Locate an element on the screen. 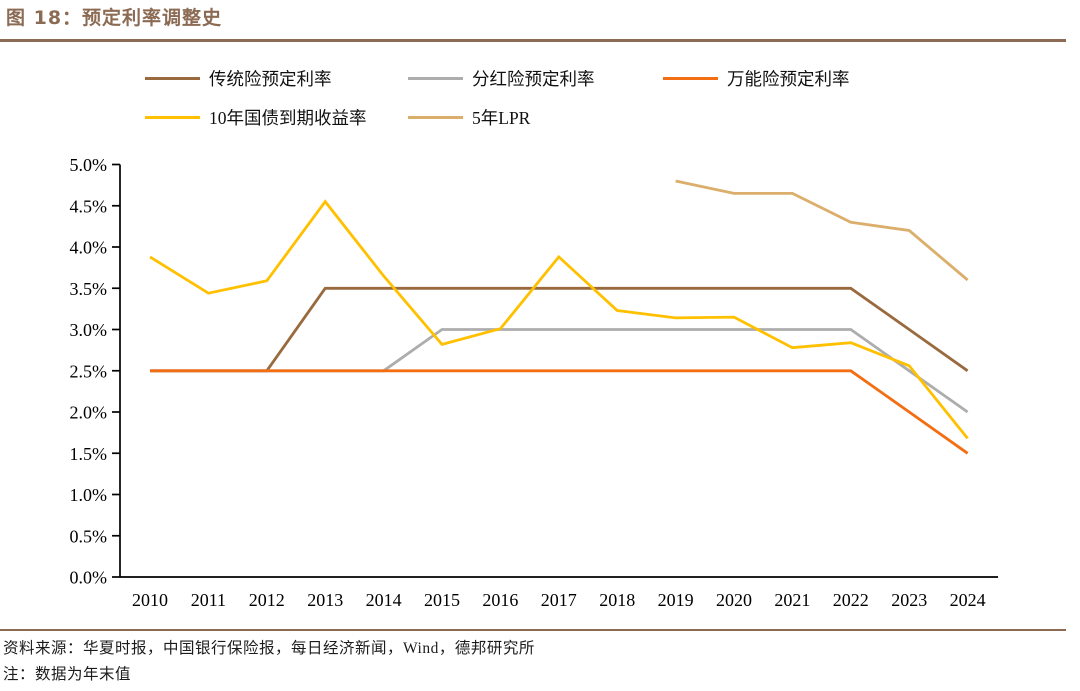  x-tick-label: 2010 is located at coordinates (150, 600).